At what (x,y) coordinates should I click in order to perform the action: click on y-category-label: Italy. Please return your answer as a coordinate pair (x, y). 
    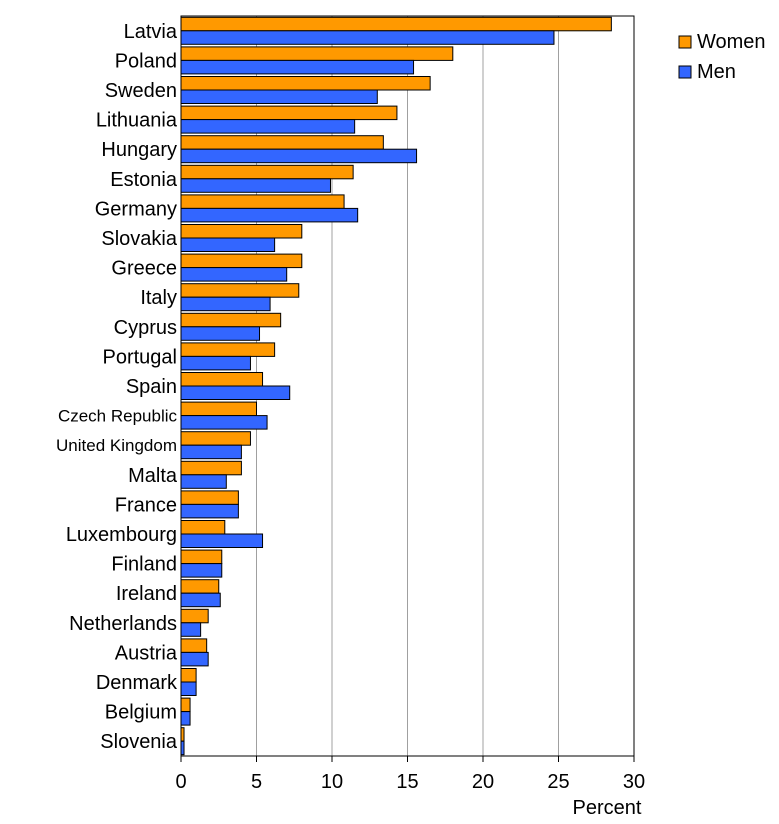
    Looking at the image, I should click on (158, 298).